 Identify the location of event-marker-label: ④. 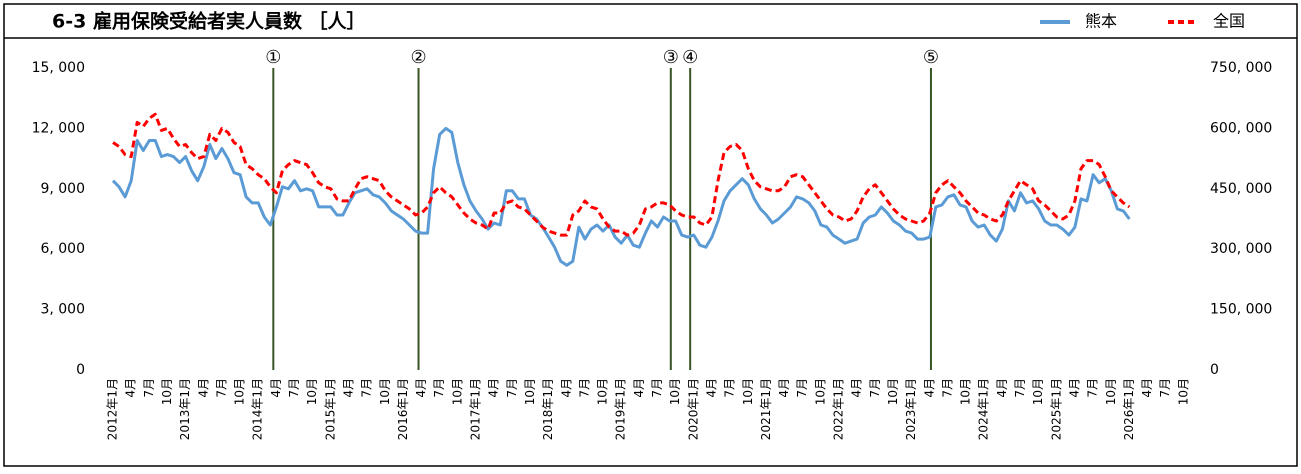
(690, 57).